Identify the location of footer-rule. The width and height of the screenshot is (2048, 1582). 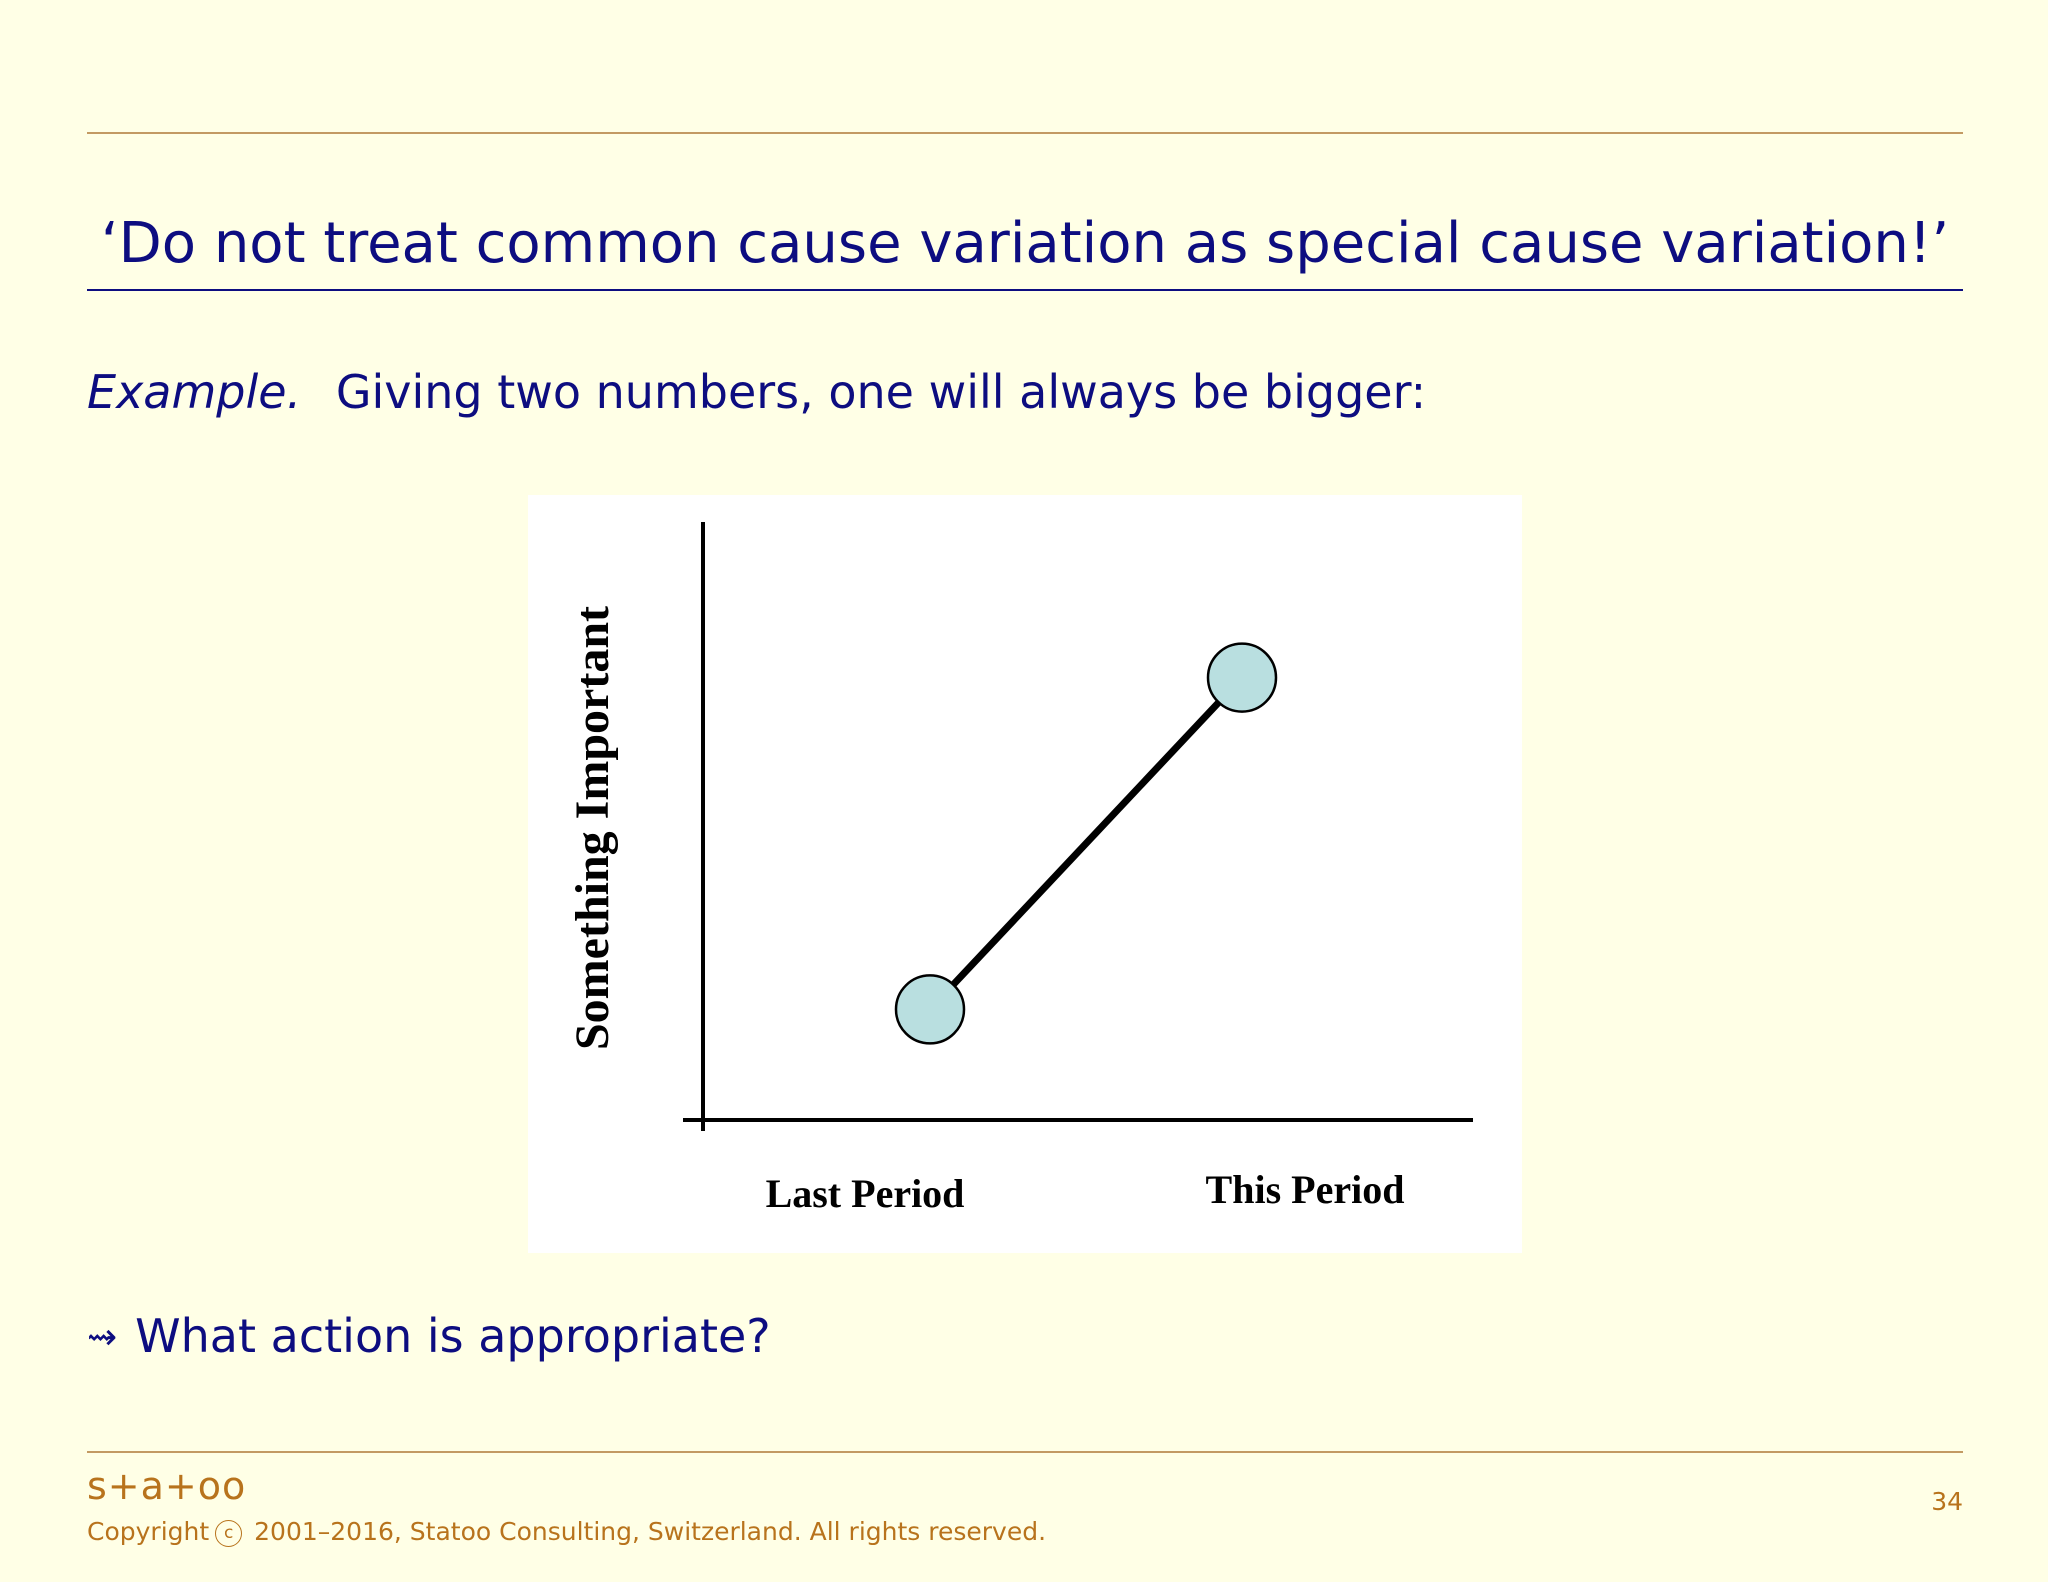
(1025, 1452).